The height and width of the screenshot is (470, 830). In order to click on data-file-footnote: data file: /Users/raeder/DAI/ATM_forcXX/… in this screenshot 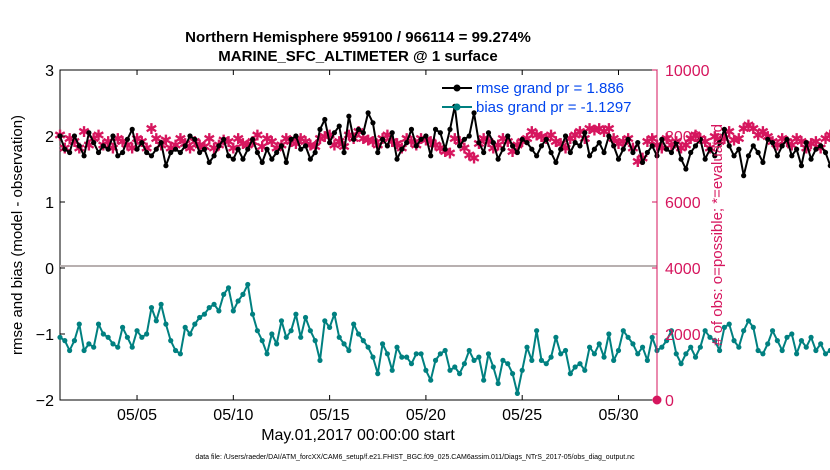, I will do `click(415, 457)`.